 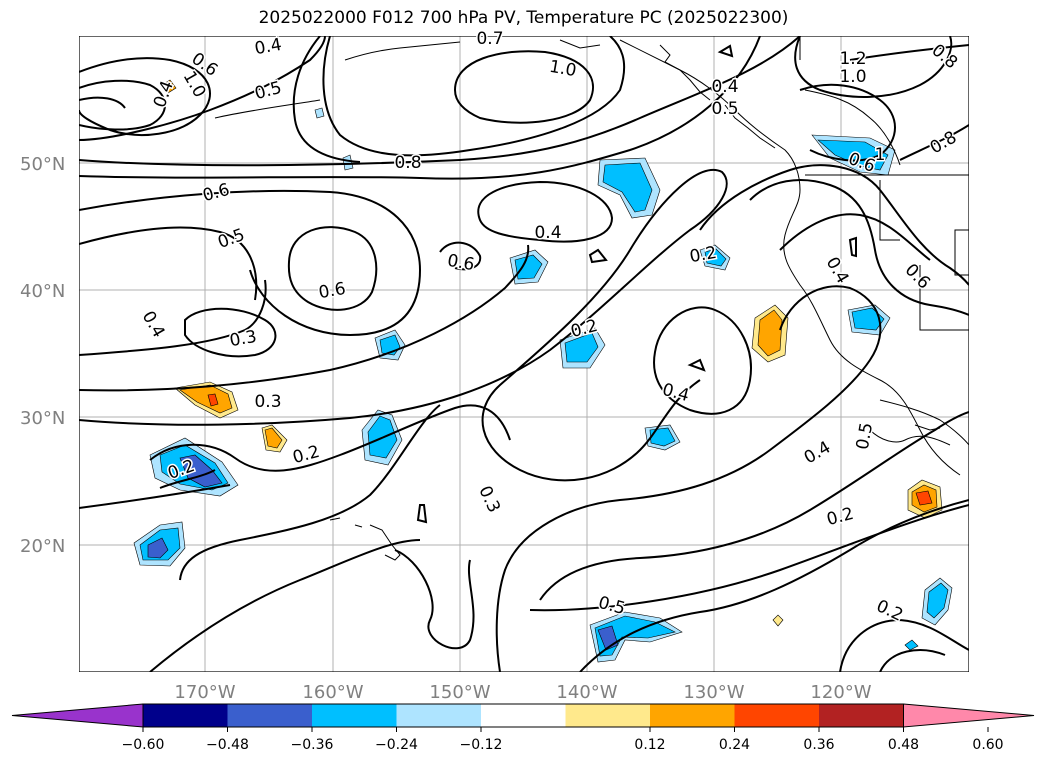 I want to click on contour-label: 0.8, so click(x=407, y=163).